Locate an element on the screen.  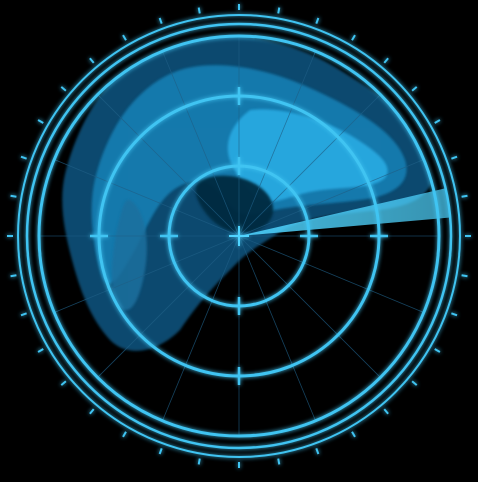
echo-core-dark is located at coordinates (234, 204).